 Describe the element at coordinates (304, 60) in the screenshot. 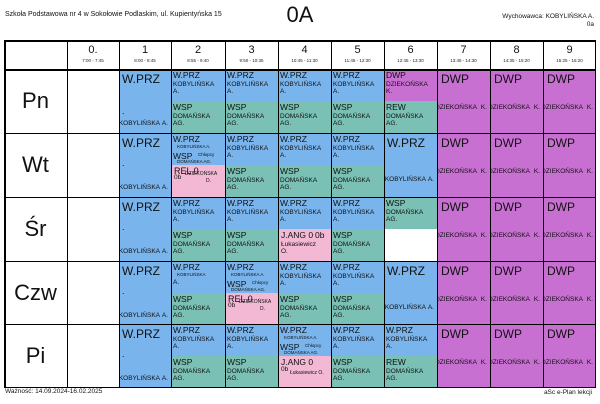

I see `period-time: 10:45 - 11:30` at that location.